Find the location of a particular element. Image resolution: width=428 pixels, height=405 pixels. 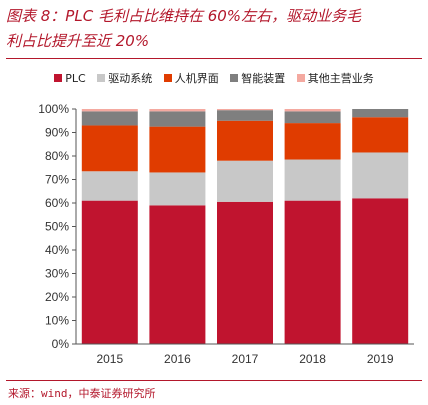

legend-item-drive: 驱动系统 is located at coordinates (124, 78).